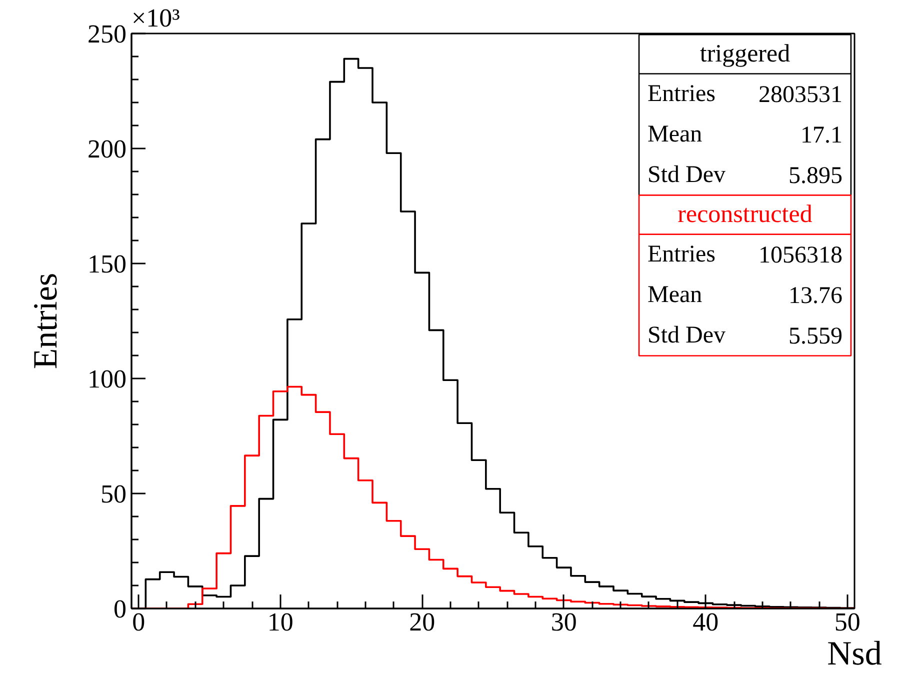  I want to click on y-tick-label: 200, so click(107, 149).